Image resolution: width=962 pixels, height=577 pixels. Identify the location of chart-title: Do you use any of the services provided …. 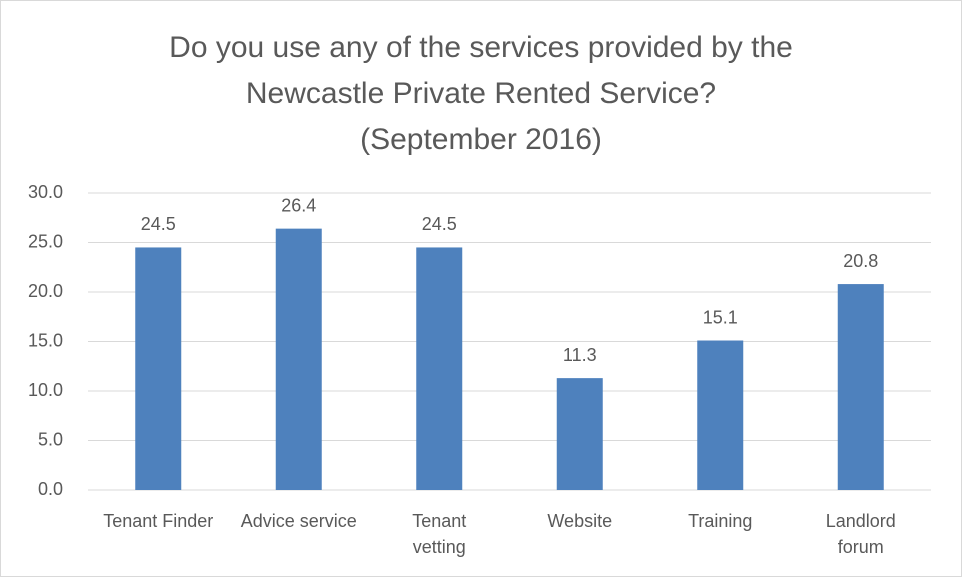
(481, 47).